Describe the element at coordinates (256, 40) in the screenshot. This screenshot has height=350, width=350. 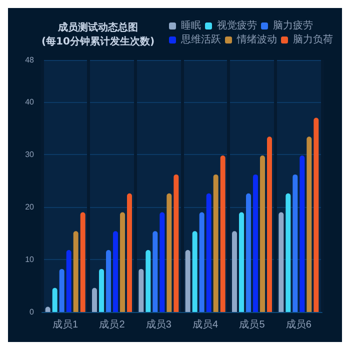
I see `legend-label: 情绪波动` at that location.